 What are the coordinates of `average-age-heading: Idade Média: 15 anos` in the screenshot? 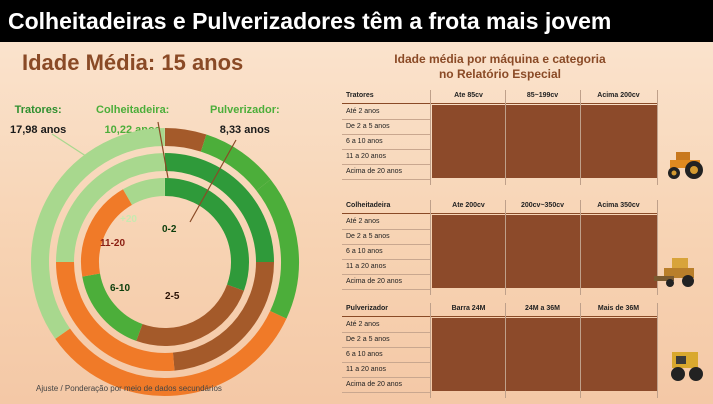 It's located at (133, 62).